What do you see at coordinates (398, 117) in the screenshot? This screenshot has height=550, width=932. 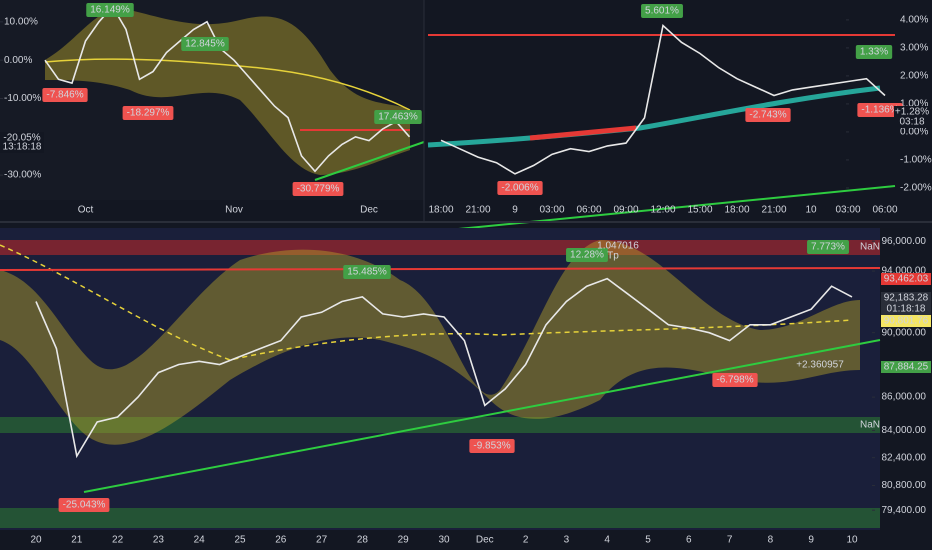 I see `annotation: 17.463%` at bounding box center [398, 117].